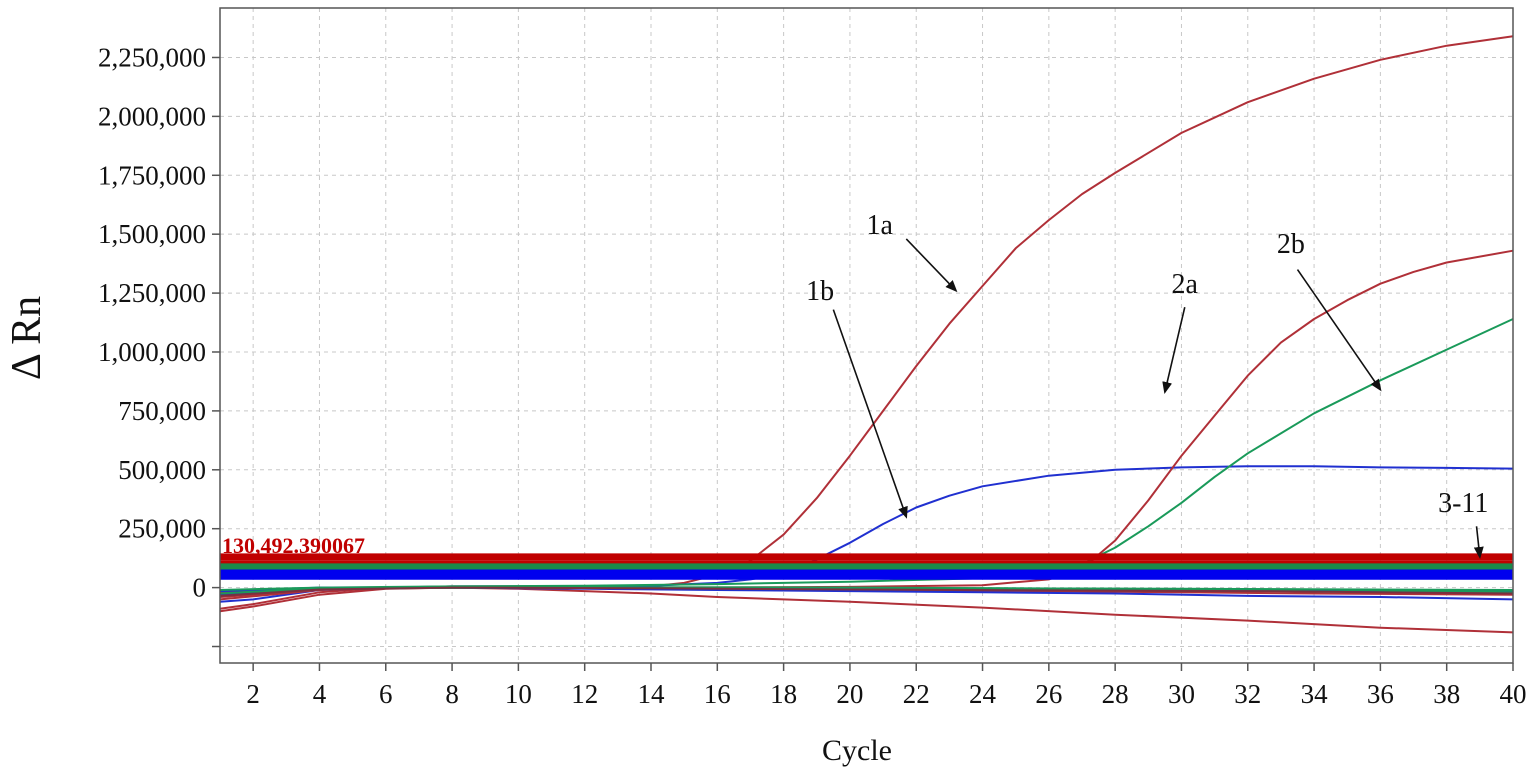 The image size is (1536, 777). What do you see at coordinates (1463, 503) in the screenshot?
I see `annotation-label: 3-11` at bounding box center [1463, 503].